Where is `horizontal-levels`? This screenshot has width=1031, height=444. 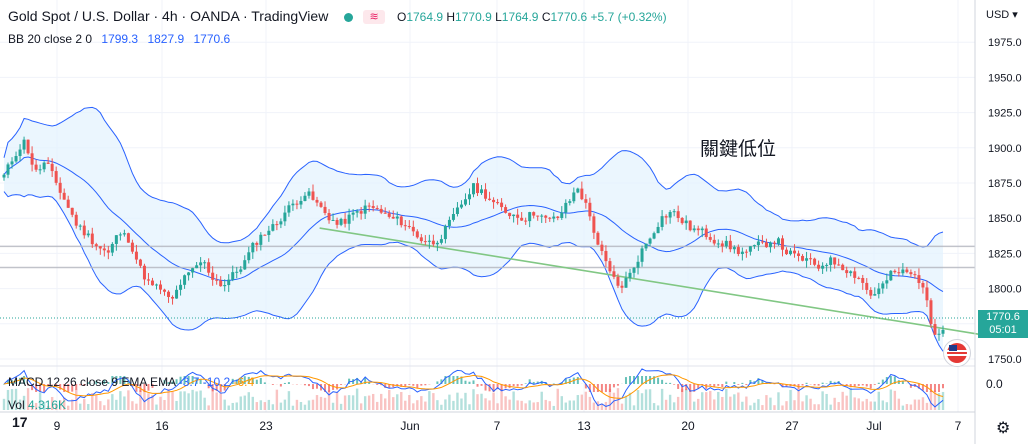 horizontal-levels is located at coordinates (487, 257).